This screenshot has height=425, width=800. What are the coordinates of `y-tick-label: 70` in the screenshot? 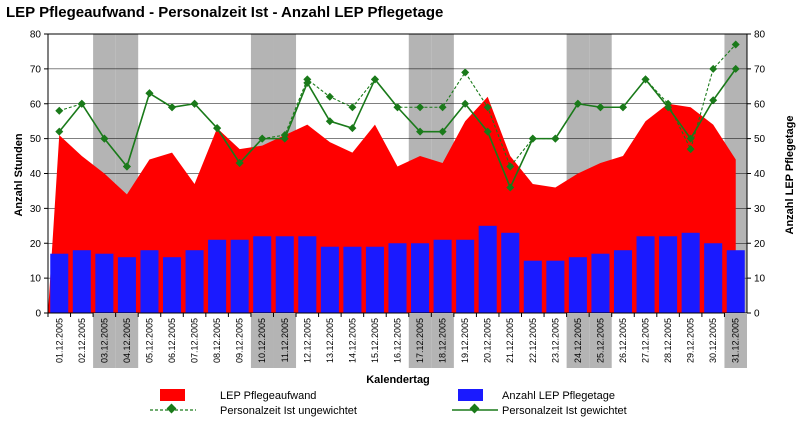 It's located at (36, 69).